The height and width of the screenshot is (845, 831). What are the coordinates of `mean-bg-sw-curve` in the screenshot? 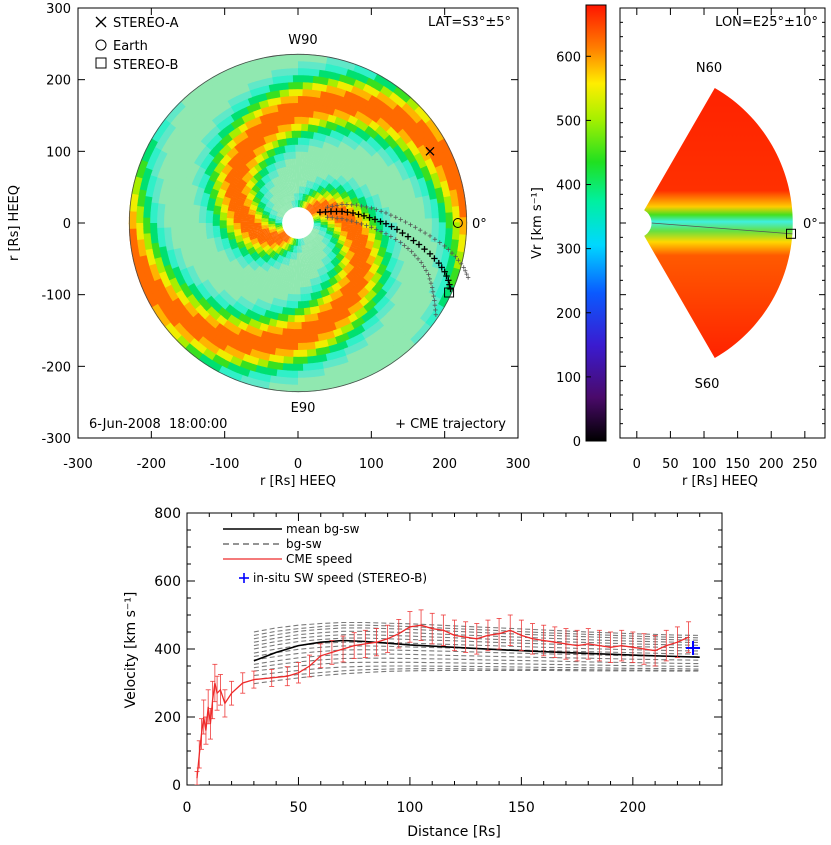 It's located at (476, 650).